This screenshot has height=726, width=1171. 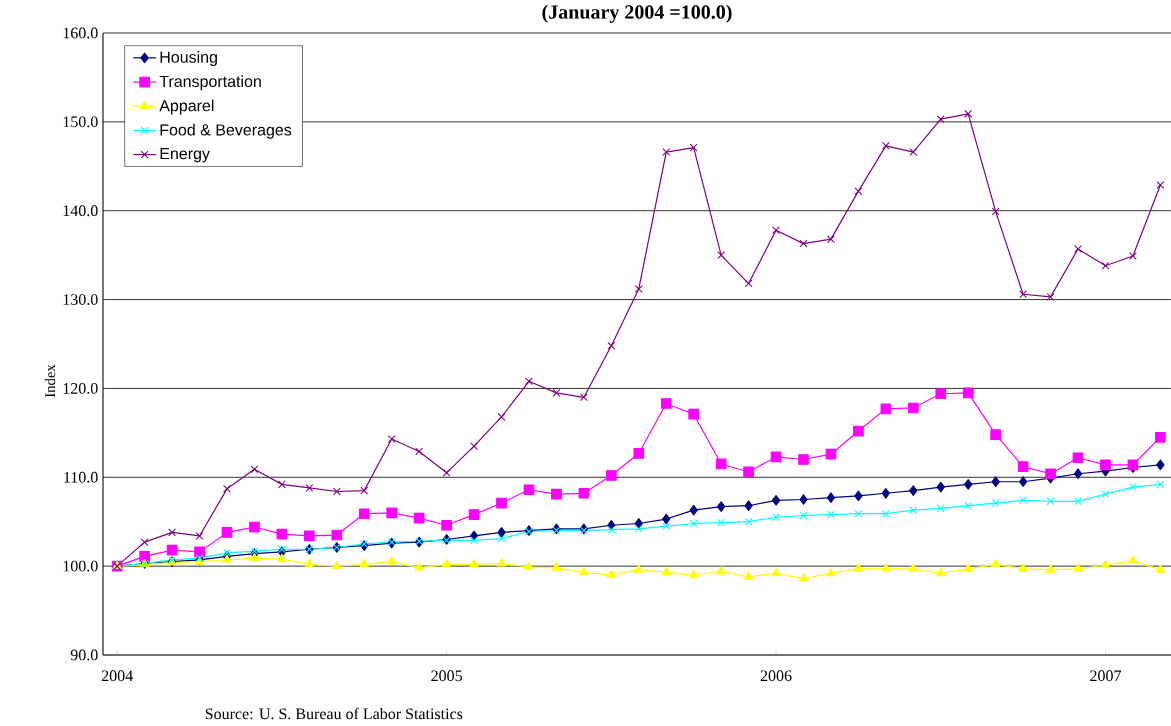 What do you see at coordinates (50, 381) in the screenshot?
I see `y-axis-title: Index` at bounding box center [50, 381].